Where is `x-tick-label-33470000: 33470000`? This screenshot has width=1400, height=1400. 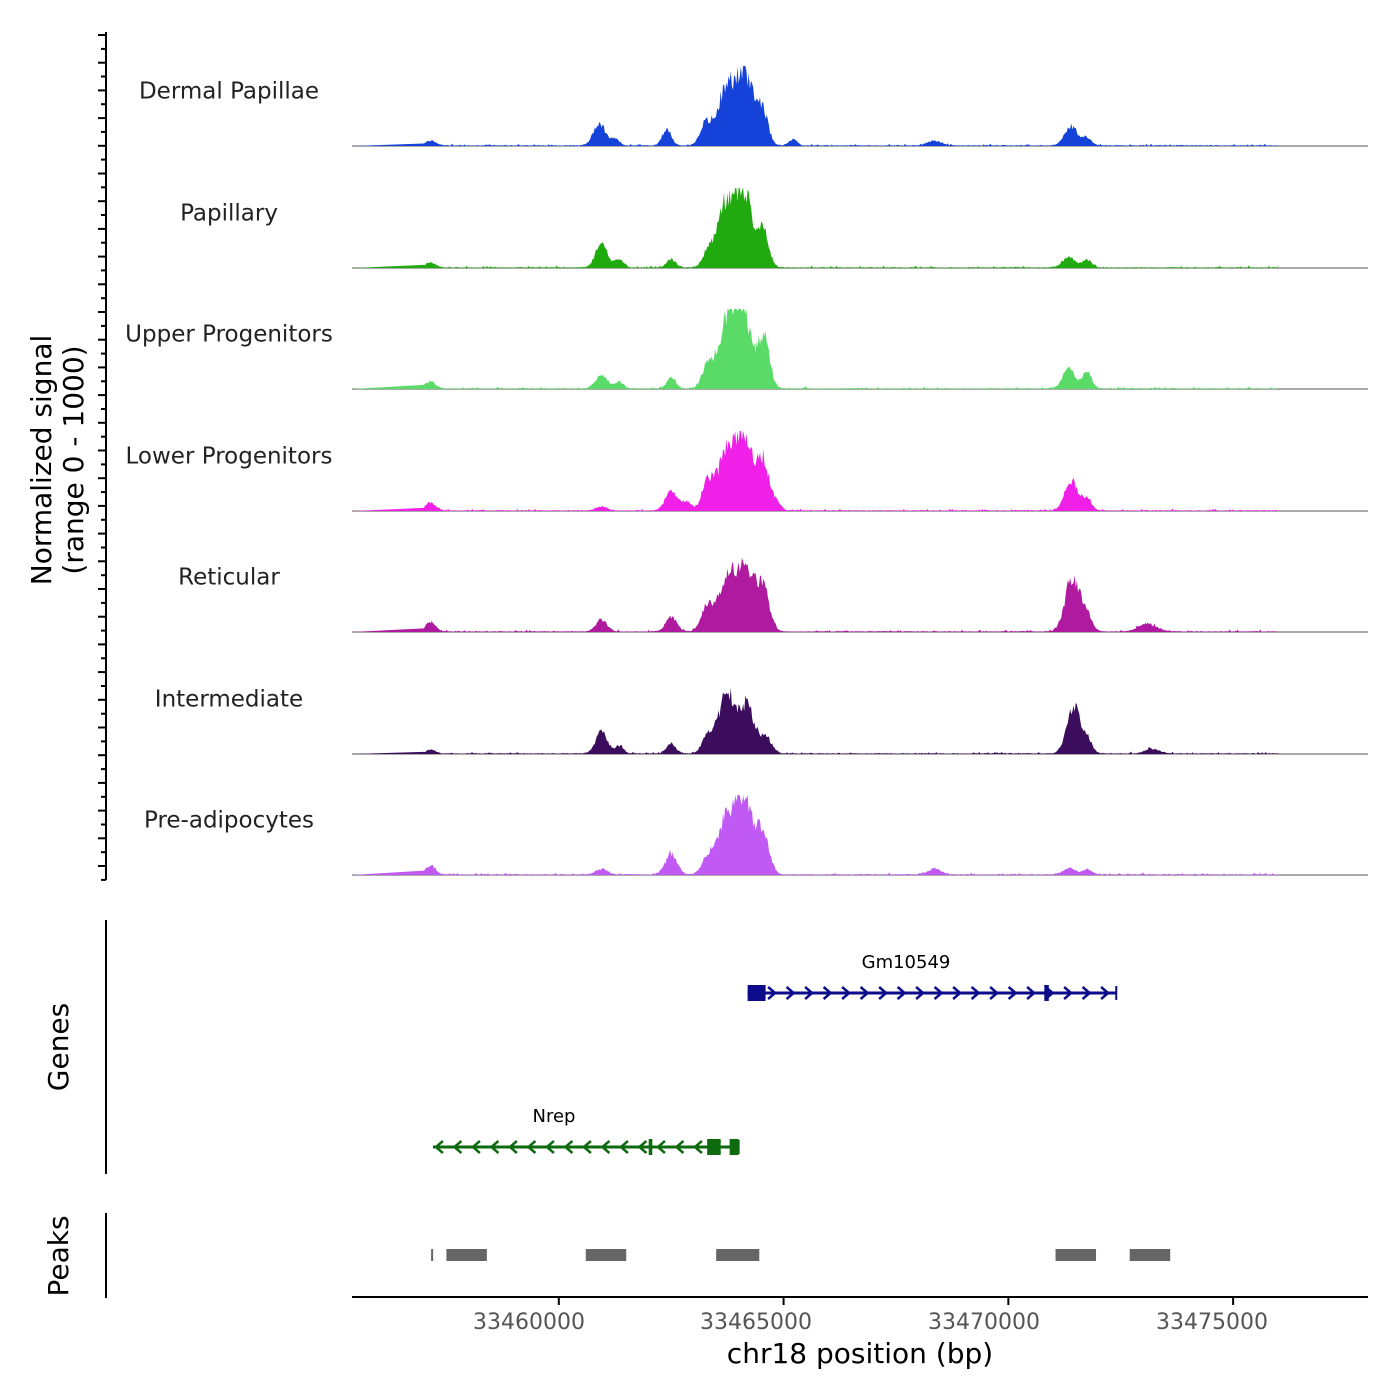
x-tick-label-33470000: 33470000 is located at coordinates (984, 1322).